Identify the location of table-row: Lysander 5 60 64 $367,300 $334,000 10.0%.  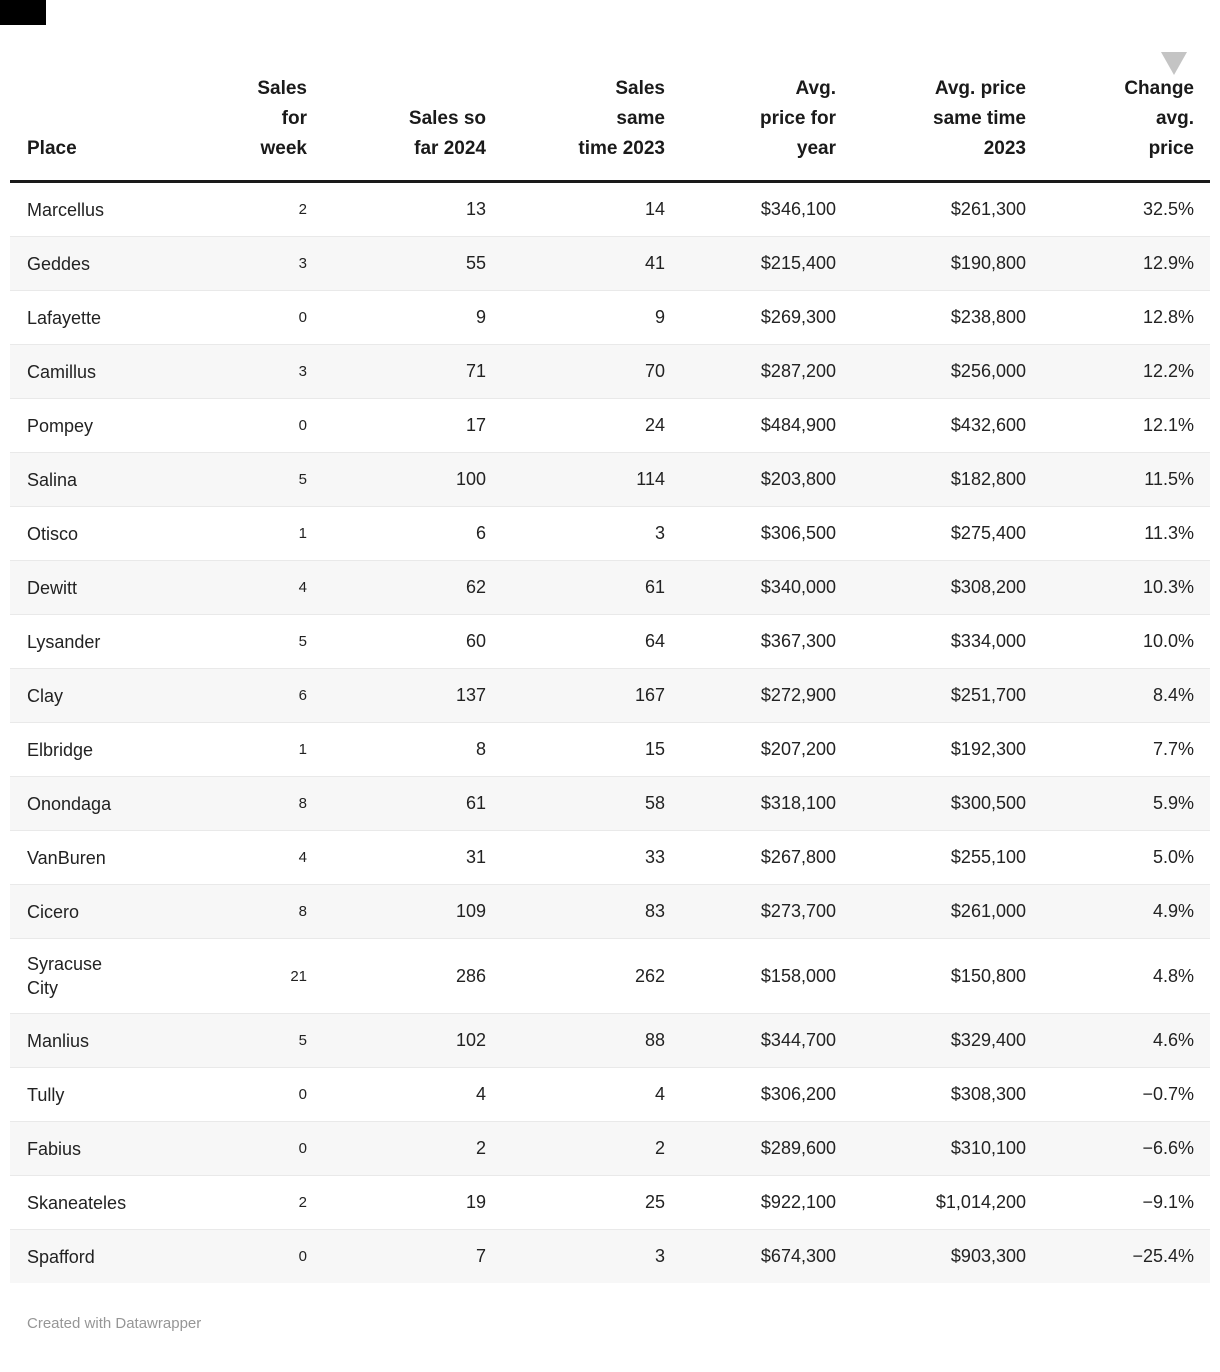
(610, 641).